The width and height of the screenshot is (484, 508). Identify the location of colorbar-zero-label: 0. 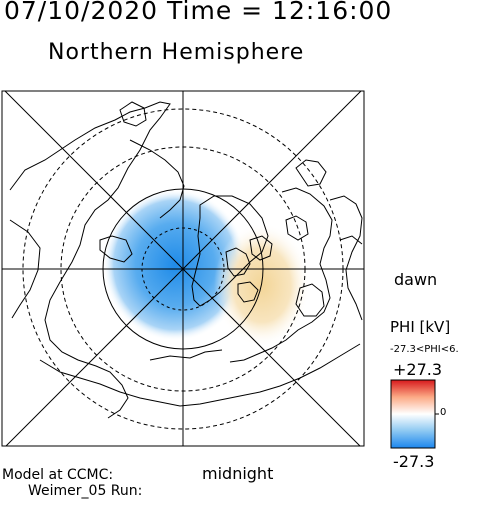
(443, 412).